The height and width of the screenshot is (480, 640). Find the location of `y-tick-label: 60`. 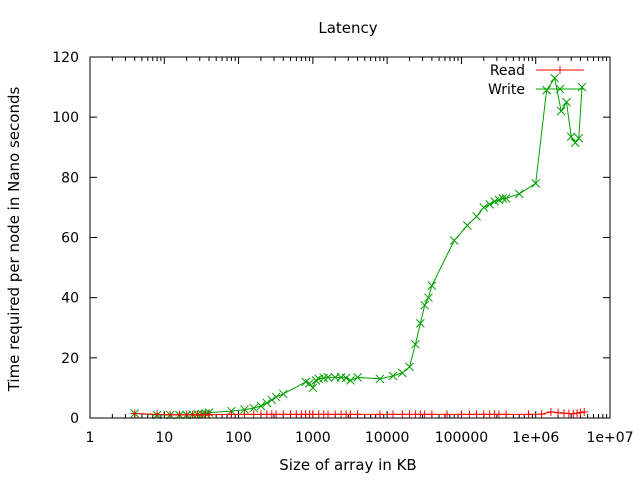

y-tick-label: 60 is located at coordinates (70, 239).